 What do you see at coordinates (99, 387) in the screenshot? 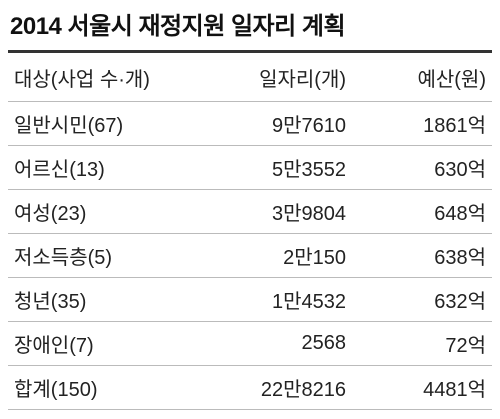
I see `table-cell: 합계(150)` at bounding box center [99, 387].